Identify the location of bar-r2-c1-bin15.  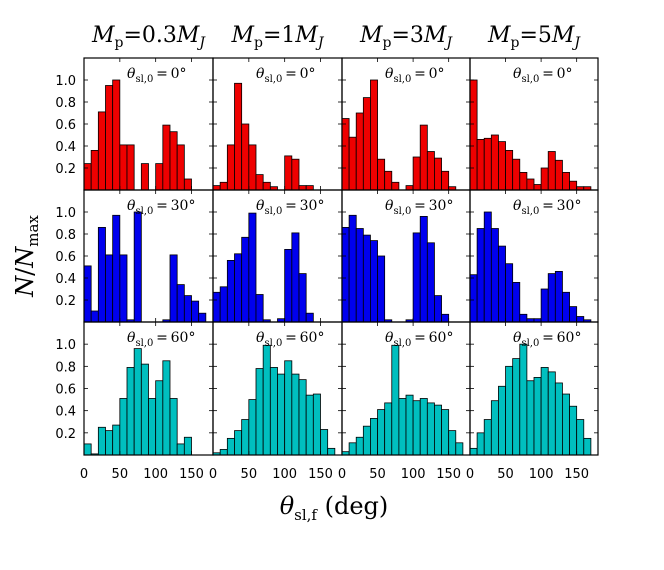
(187, 309).